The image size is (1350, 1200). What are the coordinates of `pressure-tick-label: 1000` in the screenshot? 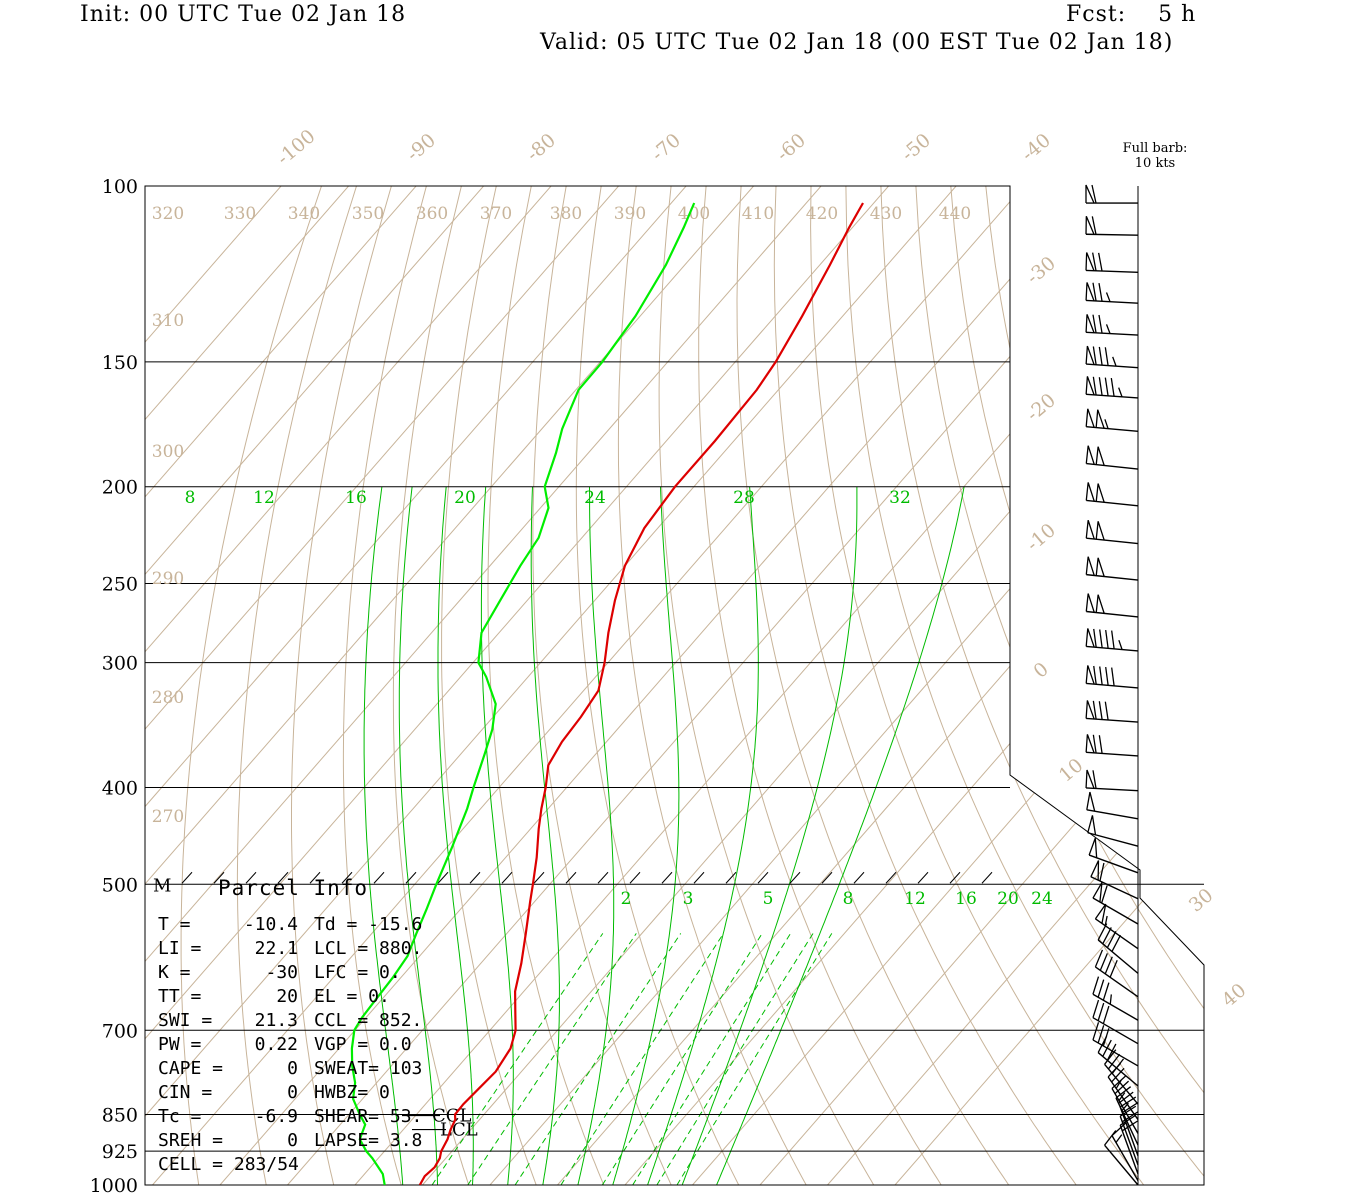 It's located at (114, 1186).